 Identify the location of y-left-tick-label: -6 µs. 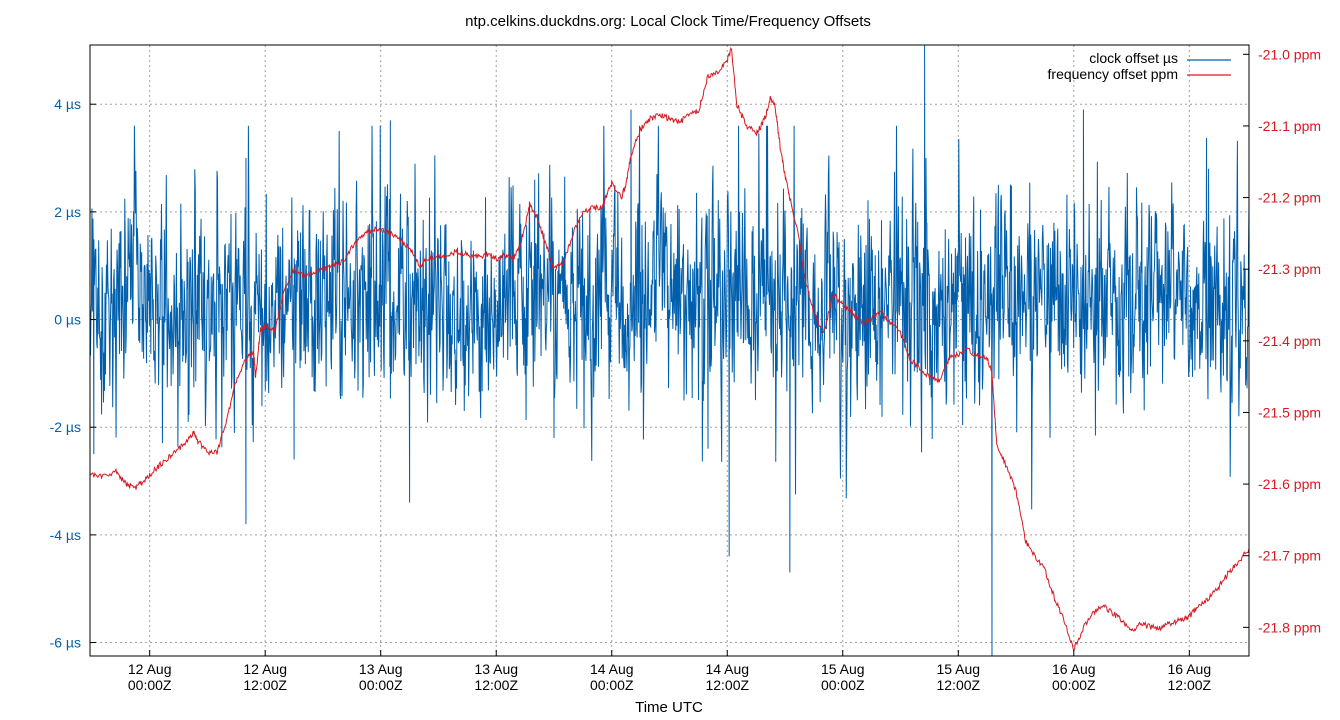
(65, 643).